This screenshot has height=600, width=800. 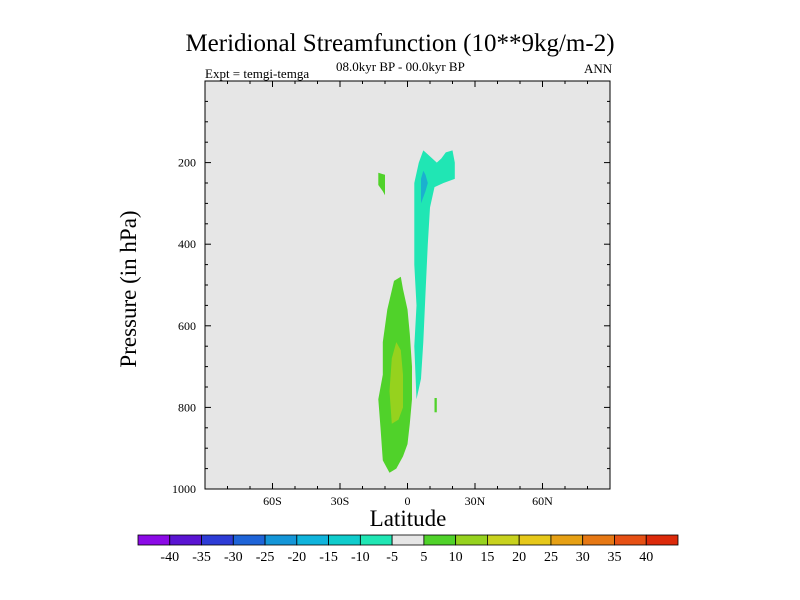 What do you see at coordinates (456, 557) in the screenshot?
I see `colorbar-label: 10` at bounding box center [456, 557].